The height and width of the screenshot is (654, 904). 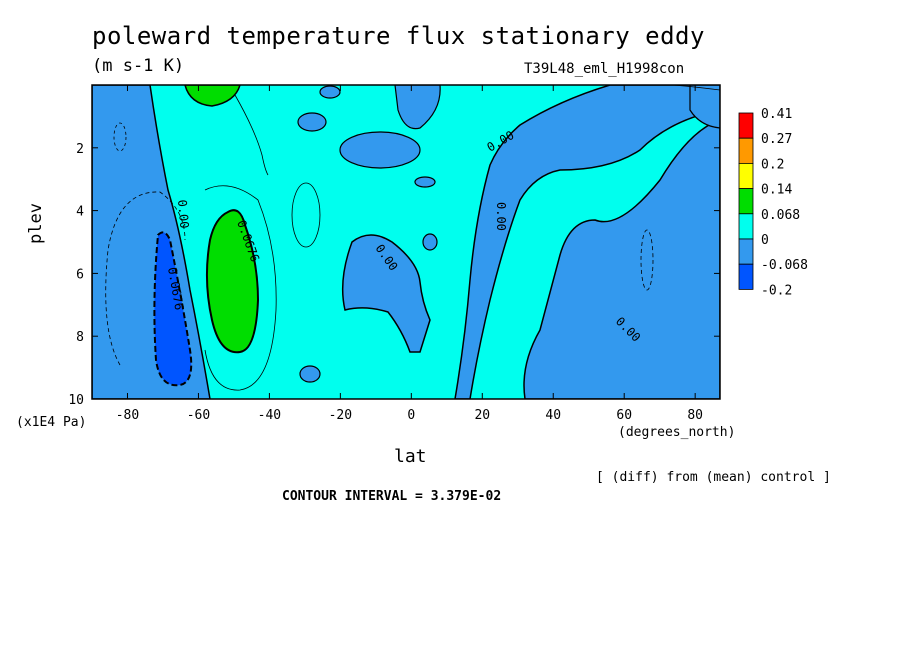 What do you see at coordinates (76, 400) in the screenshot?
I see `y-tick-label: 10` at bounding box center [76, 400].